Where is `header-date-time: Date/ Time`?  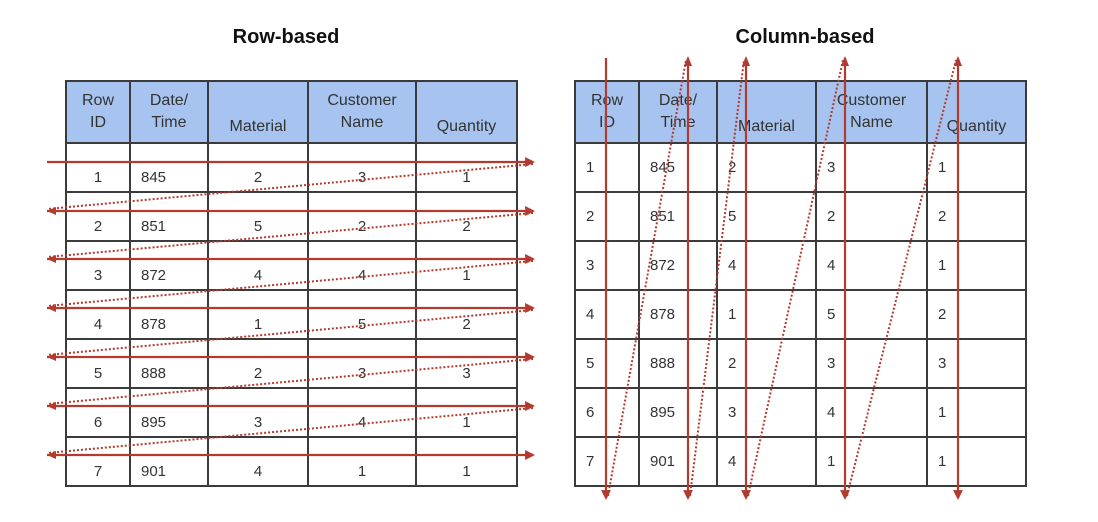 header-date-time: Date/ Time is located at coordinates (169, 112).